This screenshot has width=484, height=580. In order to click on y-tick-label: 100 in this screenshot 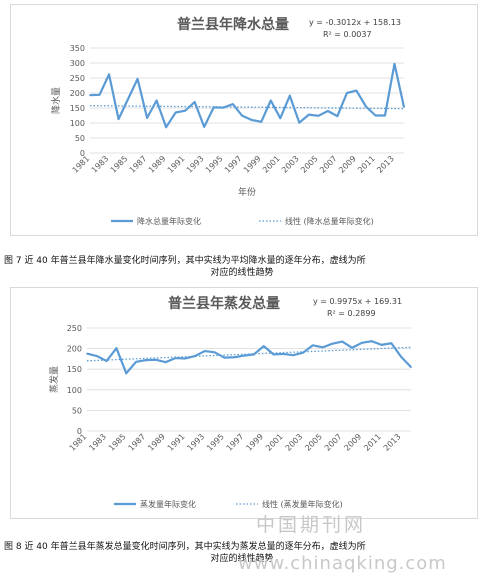, I will do `click(74, 390)`.